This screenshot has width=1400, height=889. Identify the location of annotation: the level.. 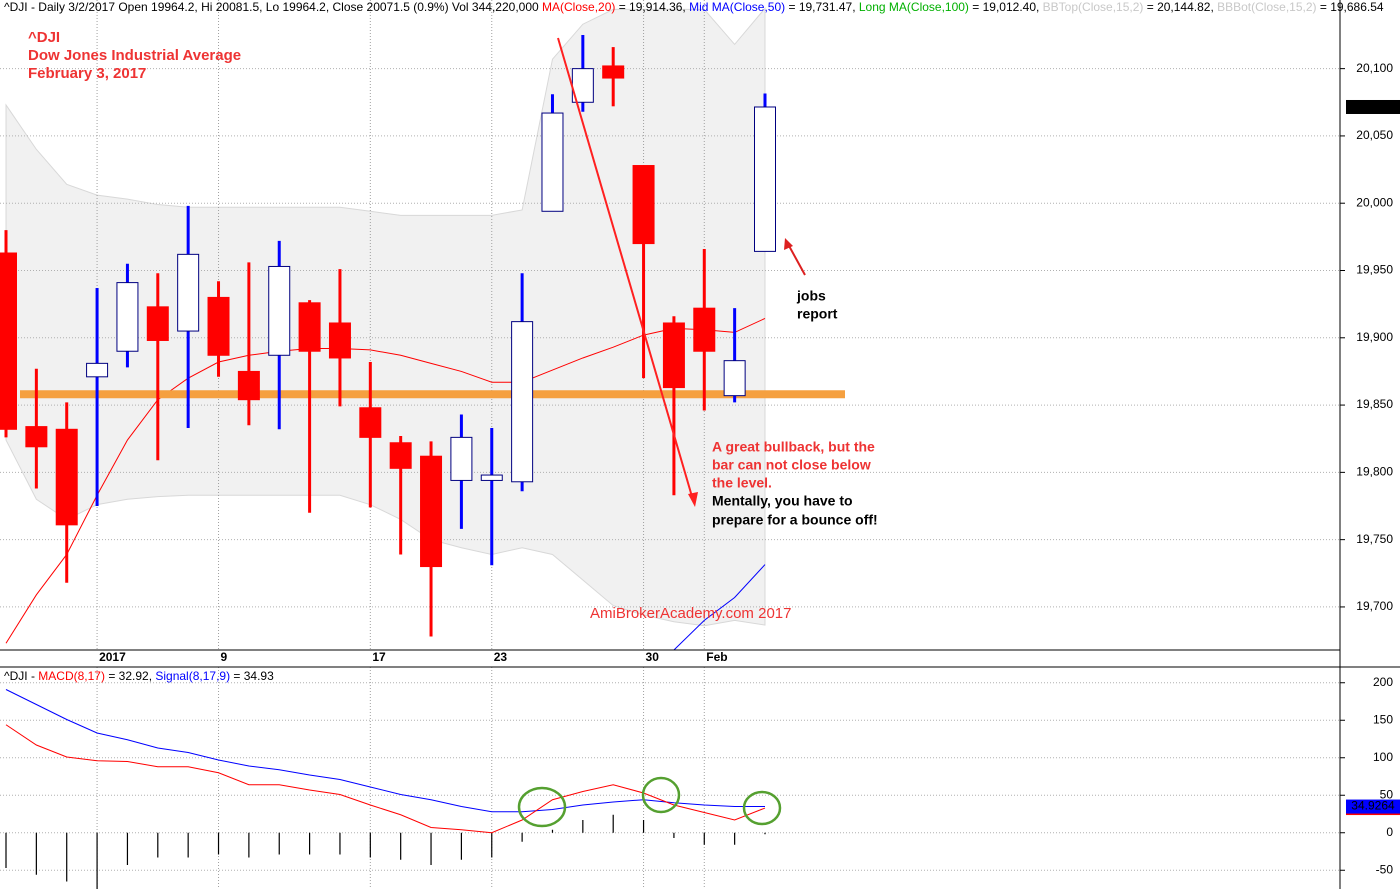
(742, 483).